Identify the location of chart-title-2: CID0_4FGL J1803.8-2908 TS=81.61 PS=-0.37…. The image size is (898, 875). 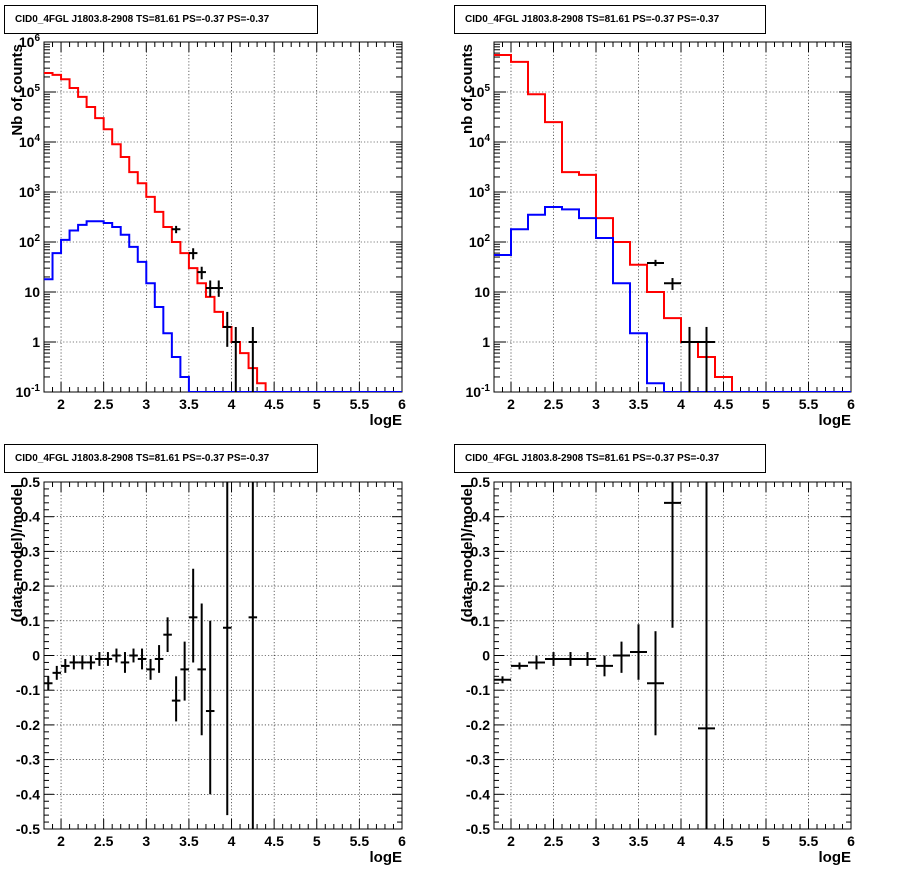
(610, 19).